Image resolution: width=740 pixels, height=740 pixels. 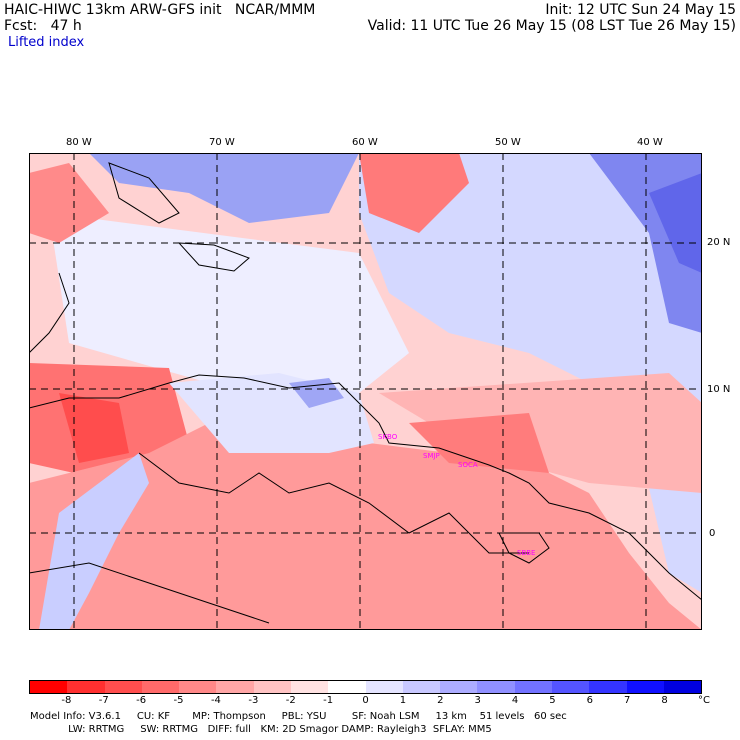 I want to click on colorbar-unit: °C, so click(x=704, y=700).